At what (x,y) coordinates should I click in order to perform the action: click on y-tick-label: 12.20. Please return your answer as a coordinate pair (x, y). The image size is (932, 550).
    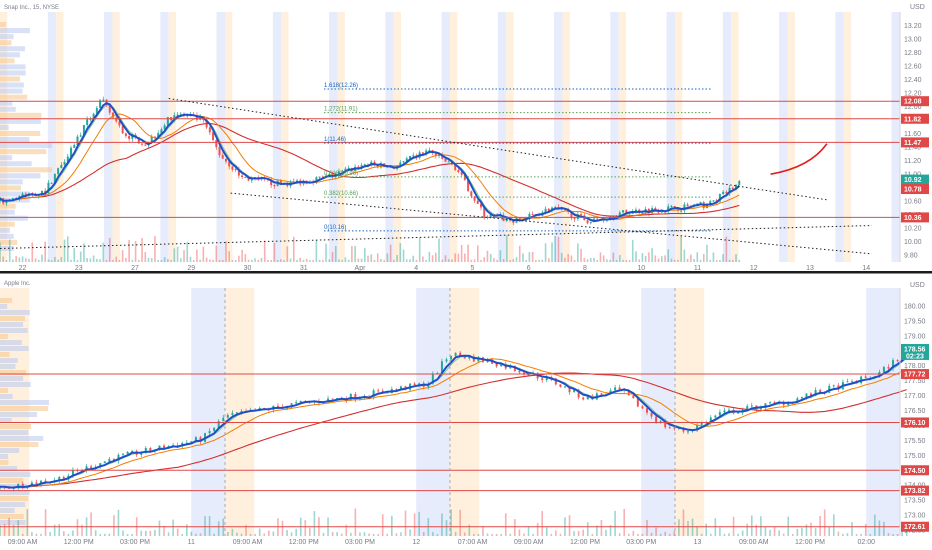
    Looking at the image, I should click on (913, 94).